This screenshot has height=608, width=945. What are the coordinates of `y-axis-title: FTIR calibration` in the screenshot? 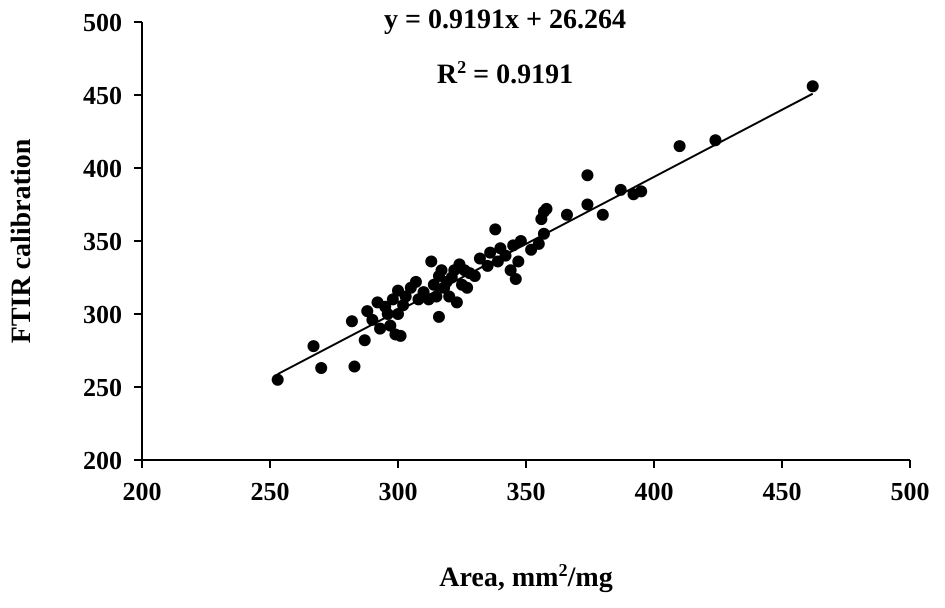 It's located at (21, 241).